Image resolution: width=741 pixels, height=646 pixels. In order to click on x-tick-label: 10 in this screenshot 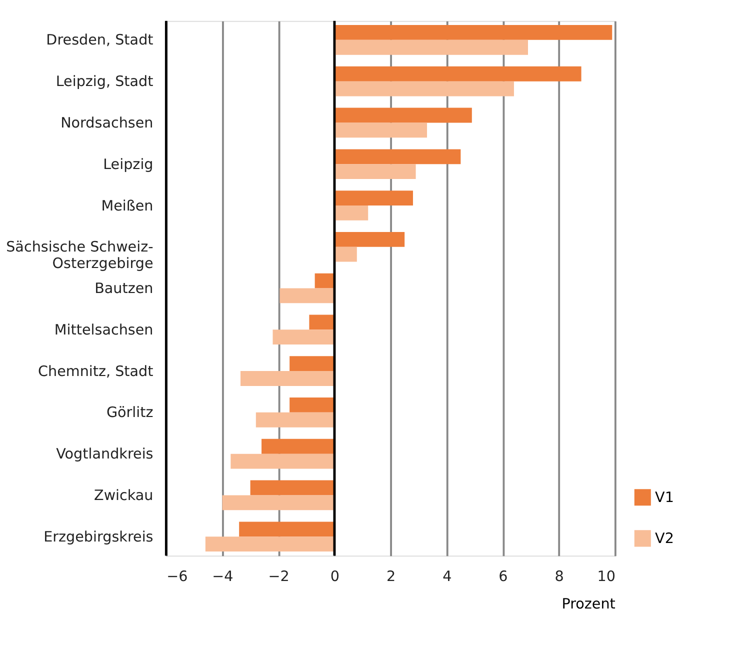, I will do `click(606, 576)`.